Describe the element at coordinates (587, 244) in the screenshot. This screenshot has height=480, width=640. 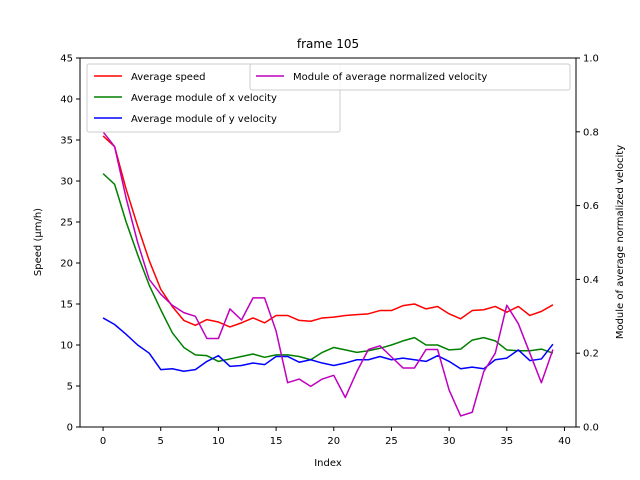
I see `y2-ticks: 0.0 0.2 0.4 0.6 0.8 1.0` at that location.